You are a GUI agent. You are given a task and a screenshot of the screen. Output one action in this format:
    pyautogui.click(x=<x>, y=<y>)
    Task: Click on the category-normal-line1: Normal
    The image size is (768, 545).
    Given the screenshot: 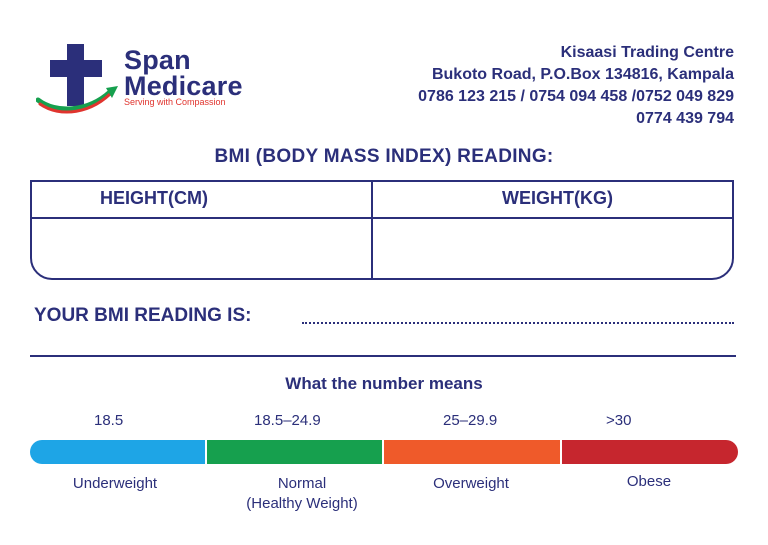 What is the action you would take?
    pyautogui.click(x=302, y=483)
    